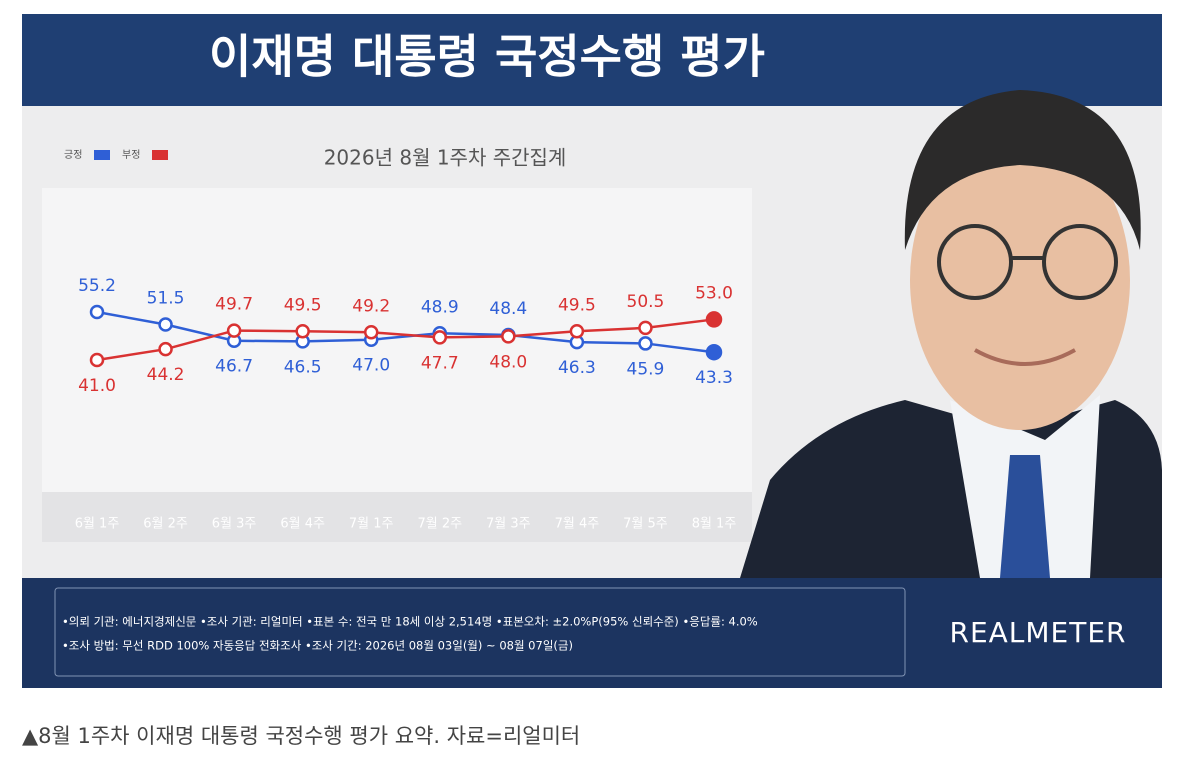  What do you see at coordinates (646, 369) in the screenshot?
I see `data-label: 45.9` at bounding box center [646, 369].